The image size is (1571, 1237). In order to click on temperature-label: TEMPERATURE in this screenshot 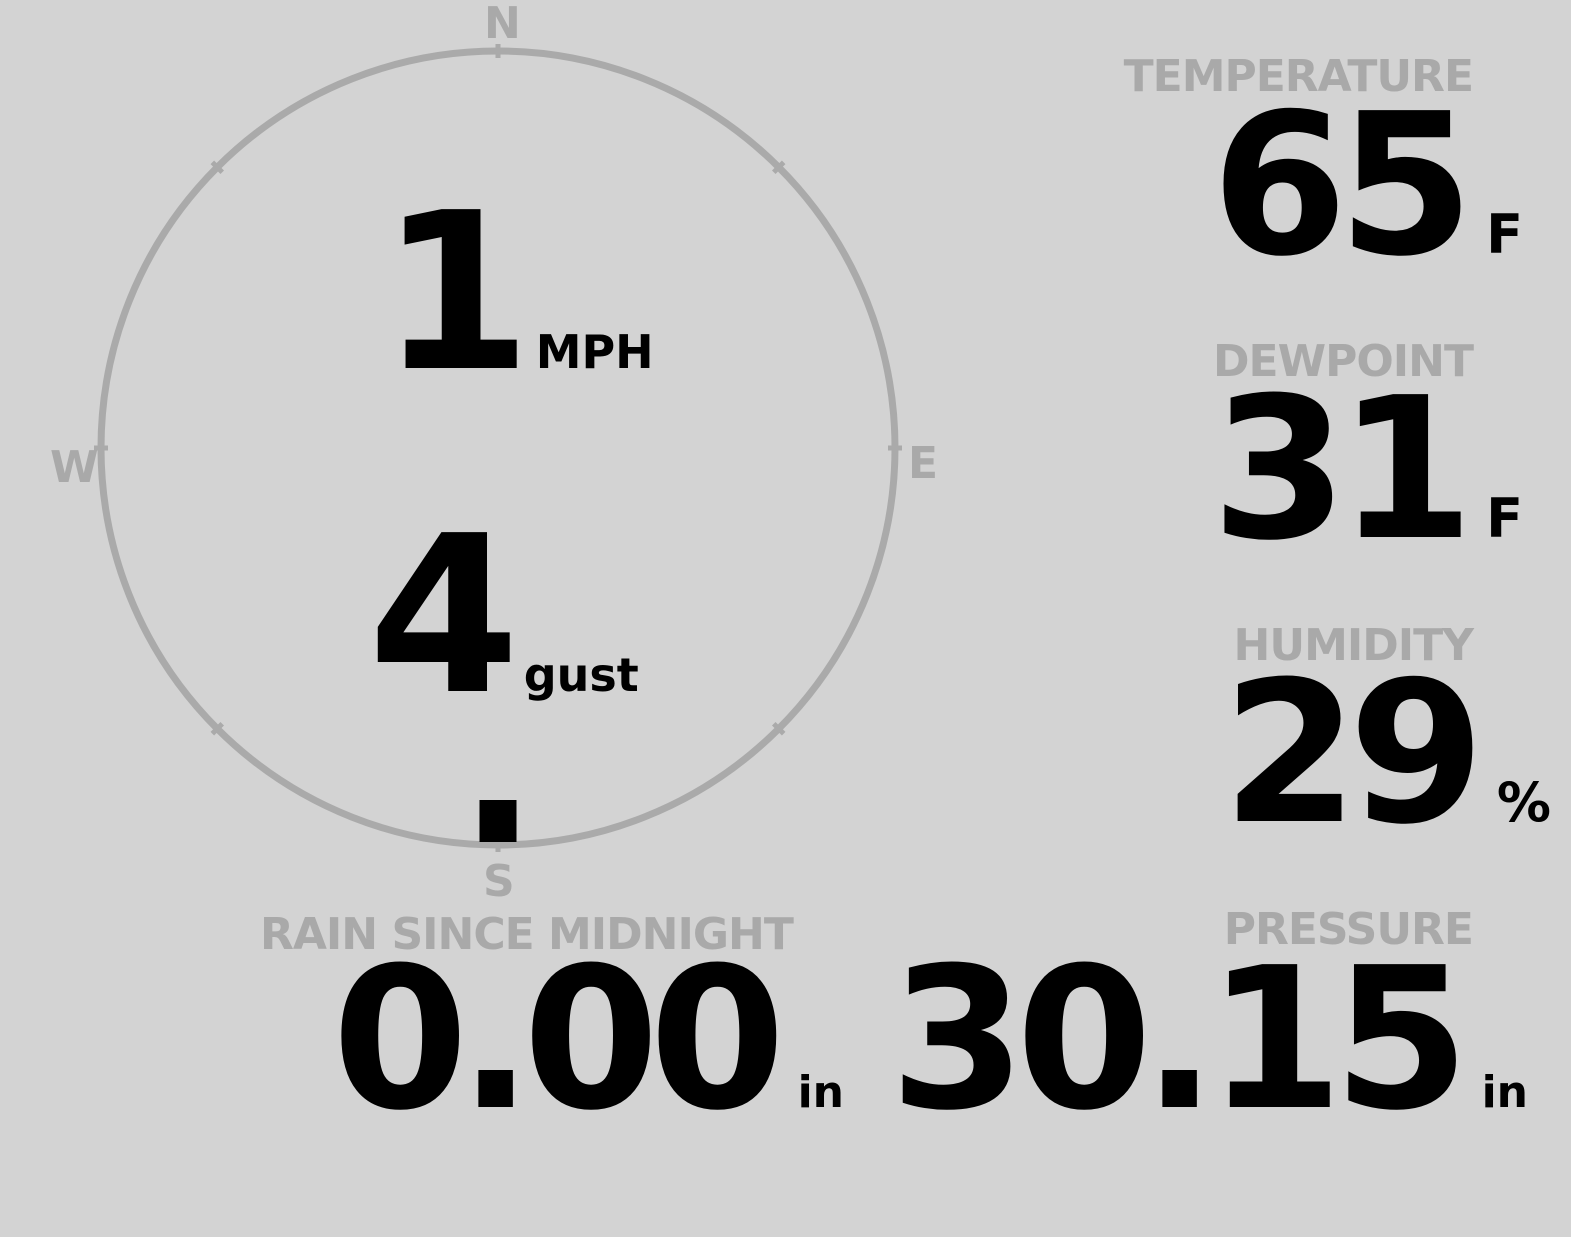, I will do `click(1298, 76)`.